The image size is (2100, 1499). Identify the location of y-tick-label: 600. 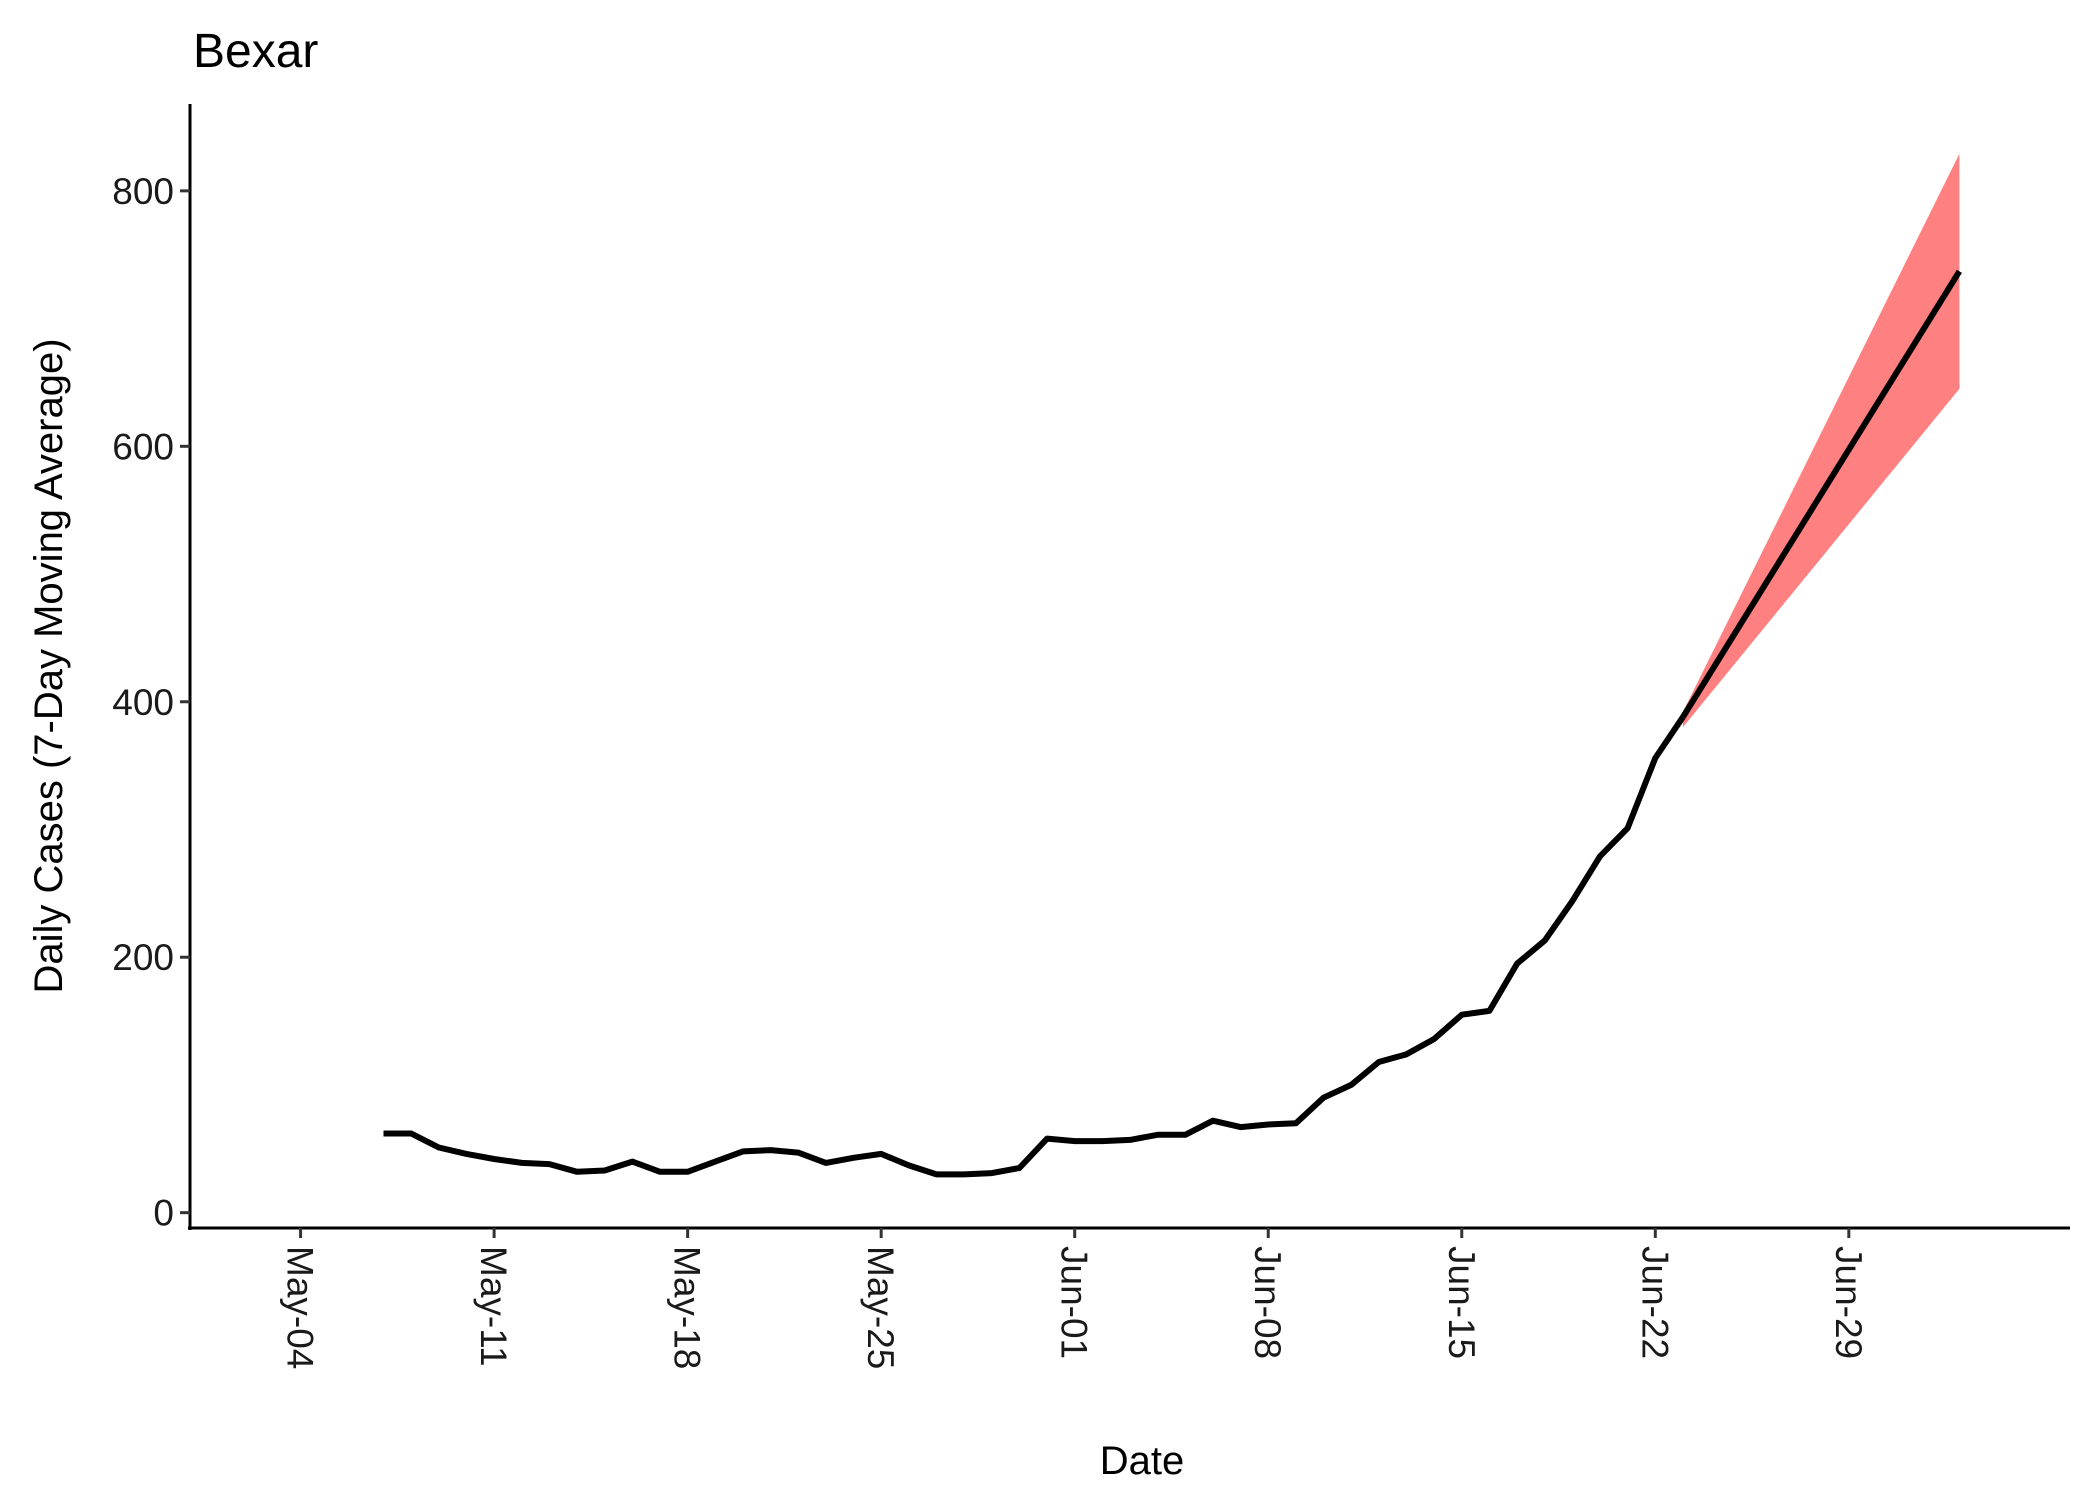
(143, 446).